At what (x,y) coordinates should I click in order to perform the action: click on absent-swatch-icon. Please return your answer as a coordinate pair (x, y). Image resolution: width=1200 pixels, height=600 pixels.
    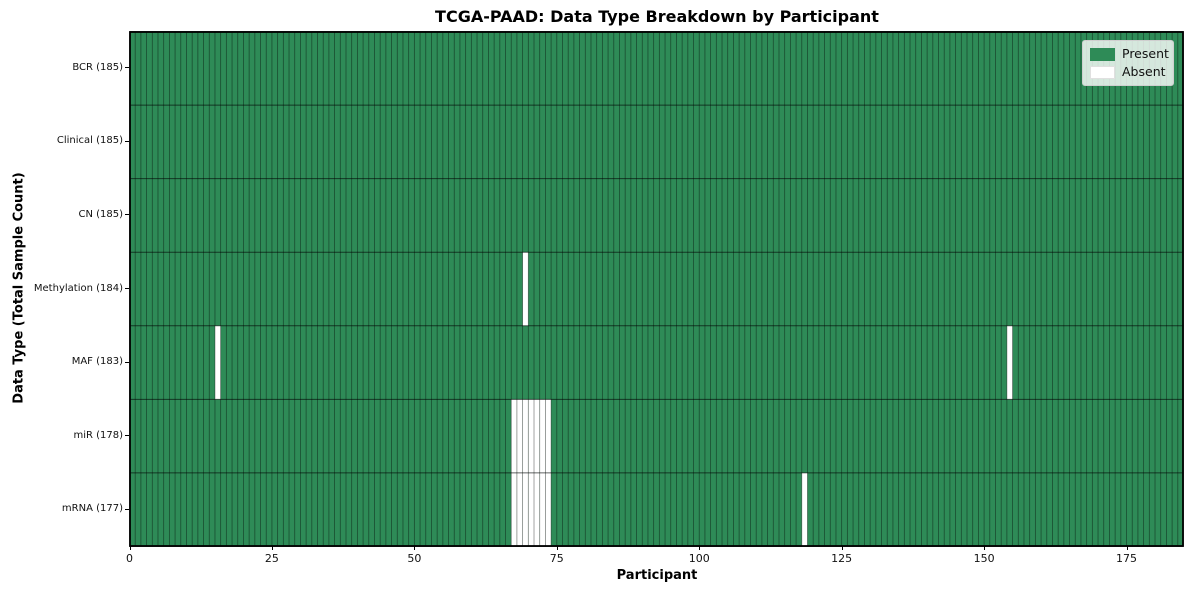
    Looking at the image, I should click on (1102, 72).